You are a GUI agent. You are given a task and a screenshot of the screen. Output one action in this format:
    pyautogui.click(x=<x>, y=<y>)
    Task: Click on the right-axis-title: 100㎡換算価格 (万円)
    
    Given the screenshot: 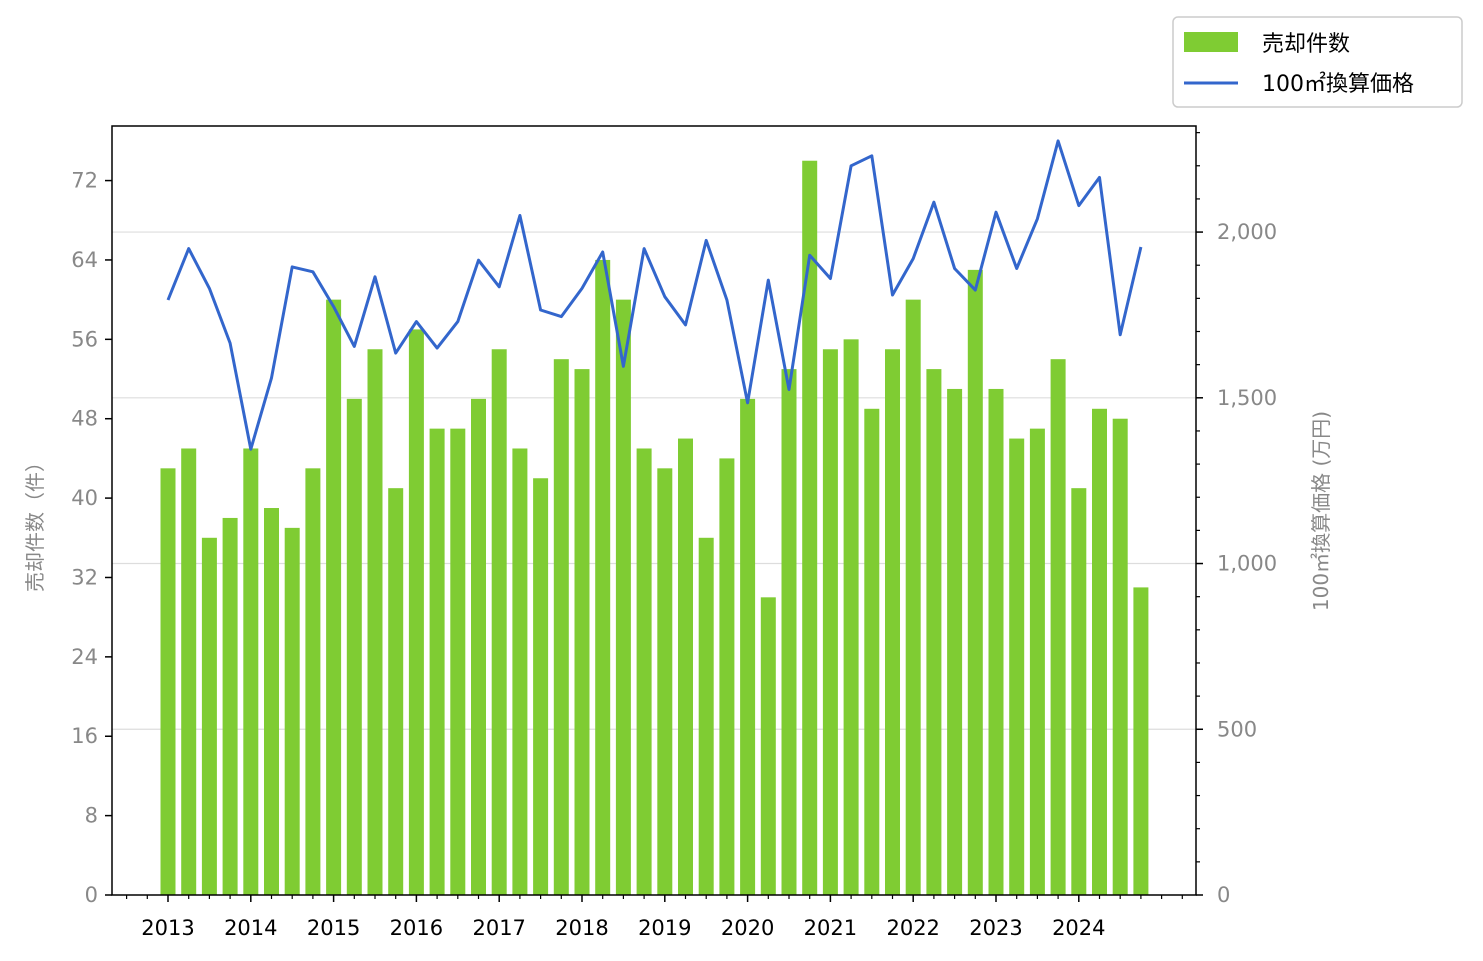 What is the action you would take?
    pyautogui.click(x=1321, y=511)
    